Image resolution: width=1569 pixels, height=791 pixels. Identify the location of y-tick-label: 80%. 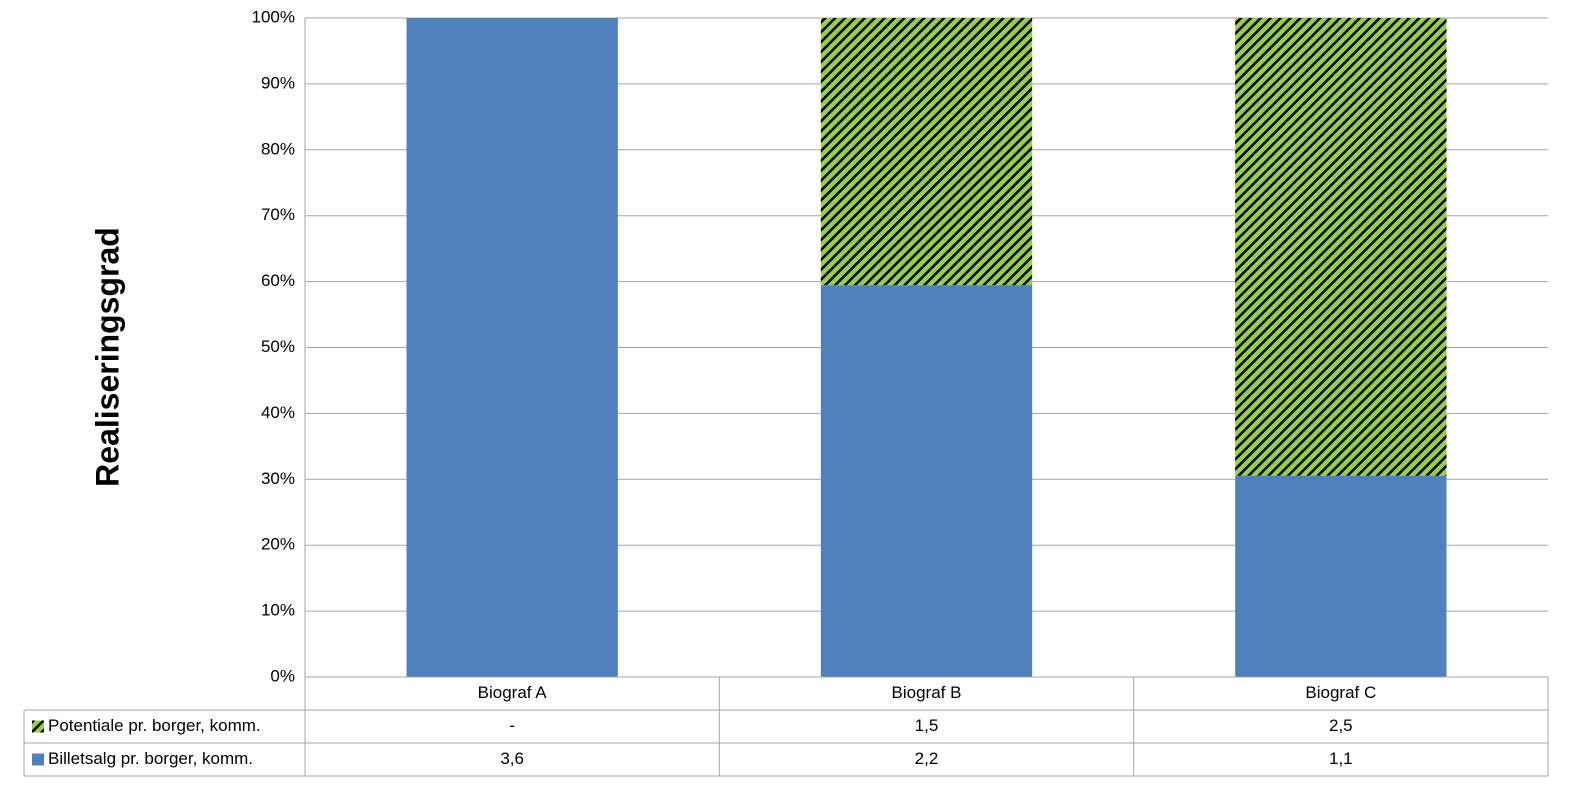
(278, 148).